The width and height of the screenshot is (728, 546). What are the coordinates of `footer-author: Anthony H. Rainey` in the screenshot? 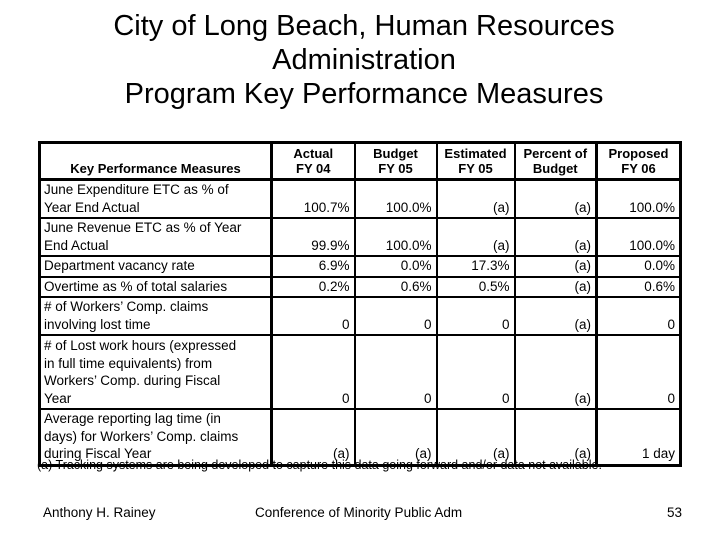 It's located at (99, 512).